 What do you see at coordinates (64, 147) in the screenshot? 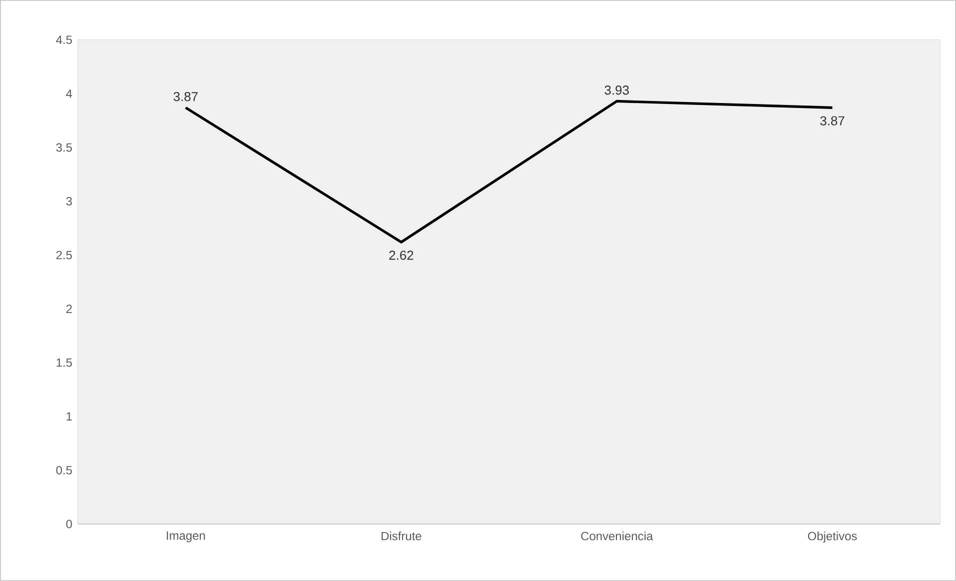
I see `y-tick-label: 3.5` at bounding box center [64, 147].